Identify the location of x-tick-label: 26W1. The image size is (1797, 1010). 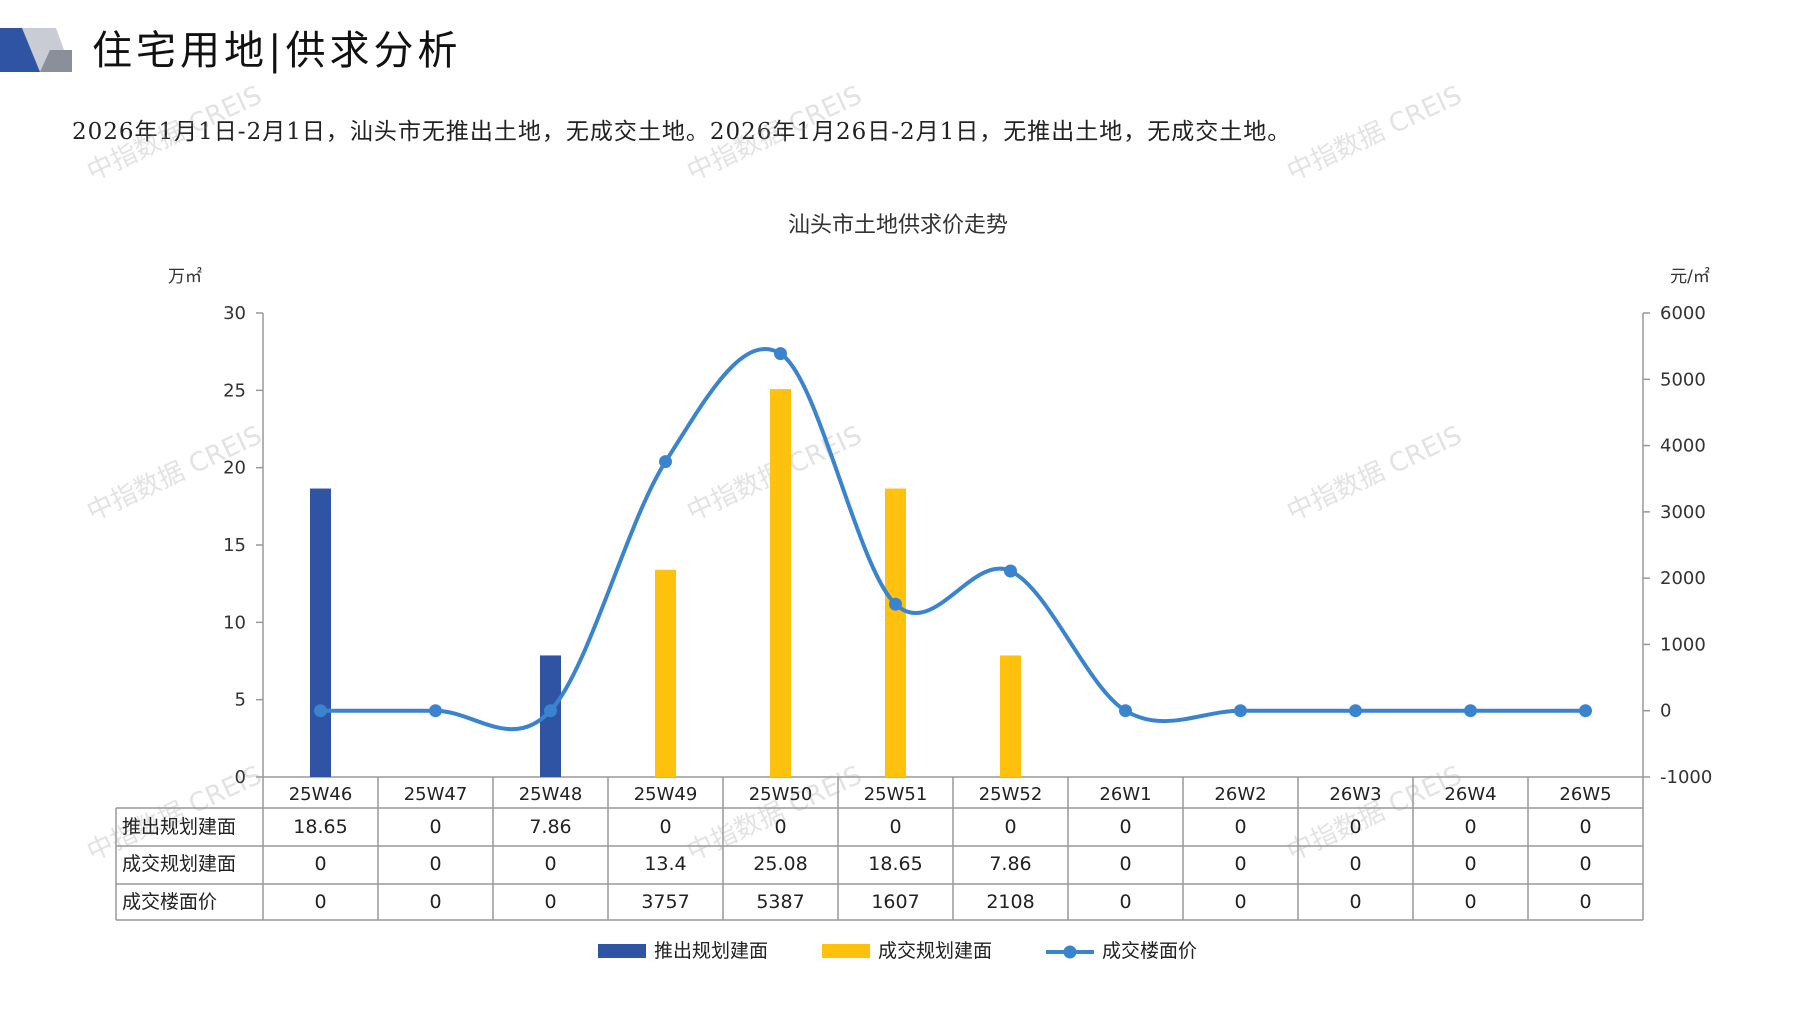
(1125, 794).